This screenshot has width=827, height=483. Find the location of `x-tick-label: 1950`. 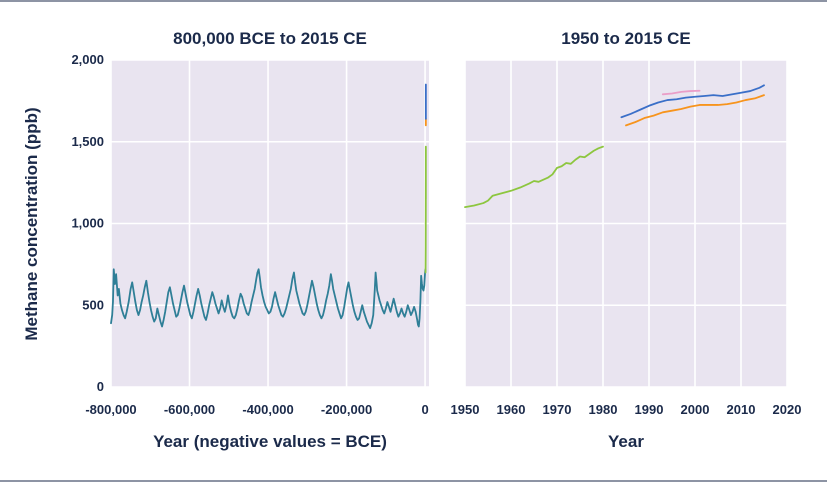

x-tick-label: 1950 is located at coordinates (465, 409).